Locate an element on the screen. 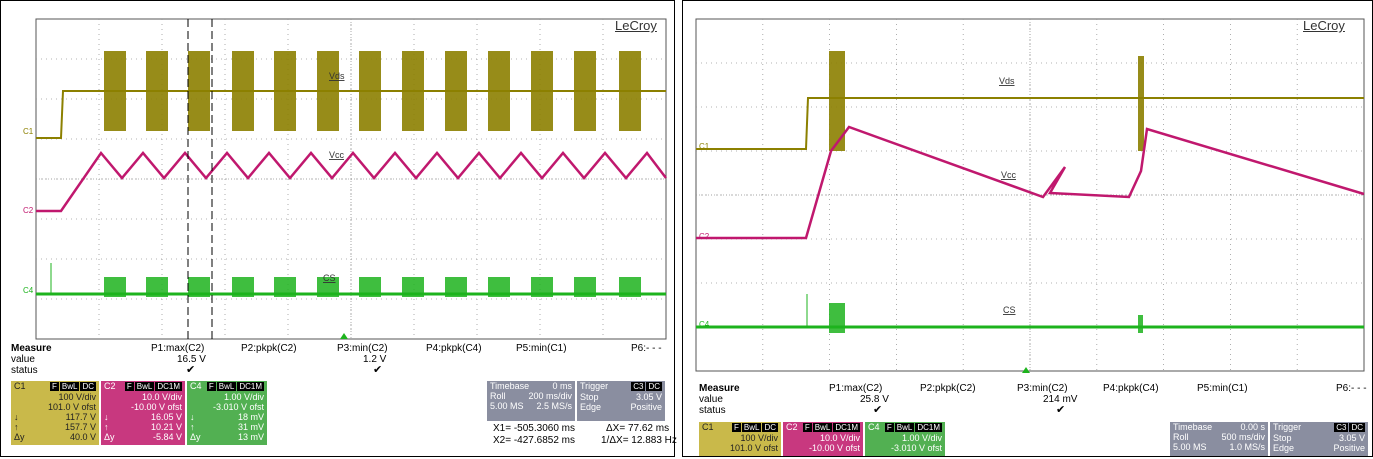 The height and width of the screenshot is (459, 1373). channel-c2-panel: C2 F BwL DC1M 10.0 V/div -10.00 V ofst is located at coordinates (823, 439).